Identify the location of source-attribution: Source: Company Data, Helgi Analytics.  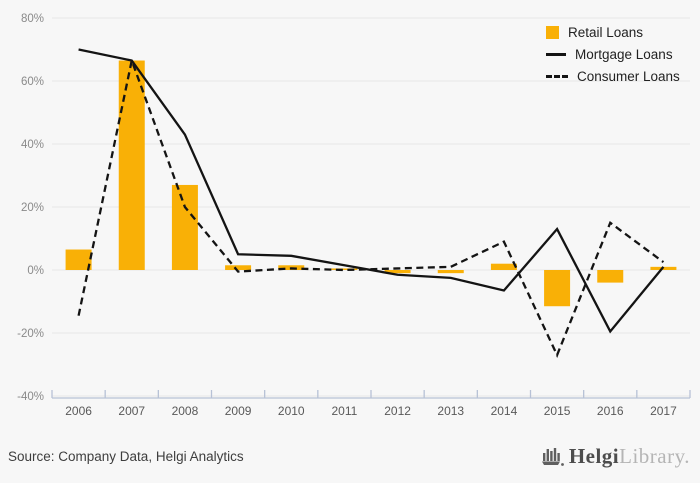
(126, 456).